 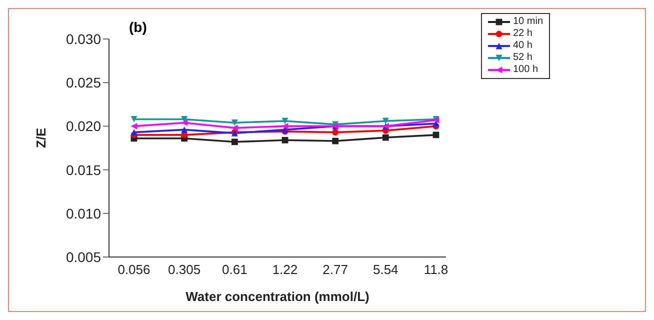 I want to click on y-tick-label: 0.025, so click(x=84, y=82).